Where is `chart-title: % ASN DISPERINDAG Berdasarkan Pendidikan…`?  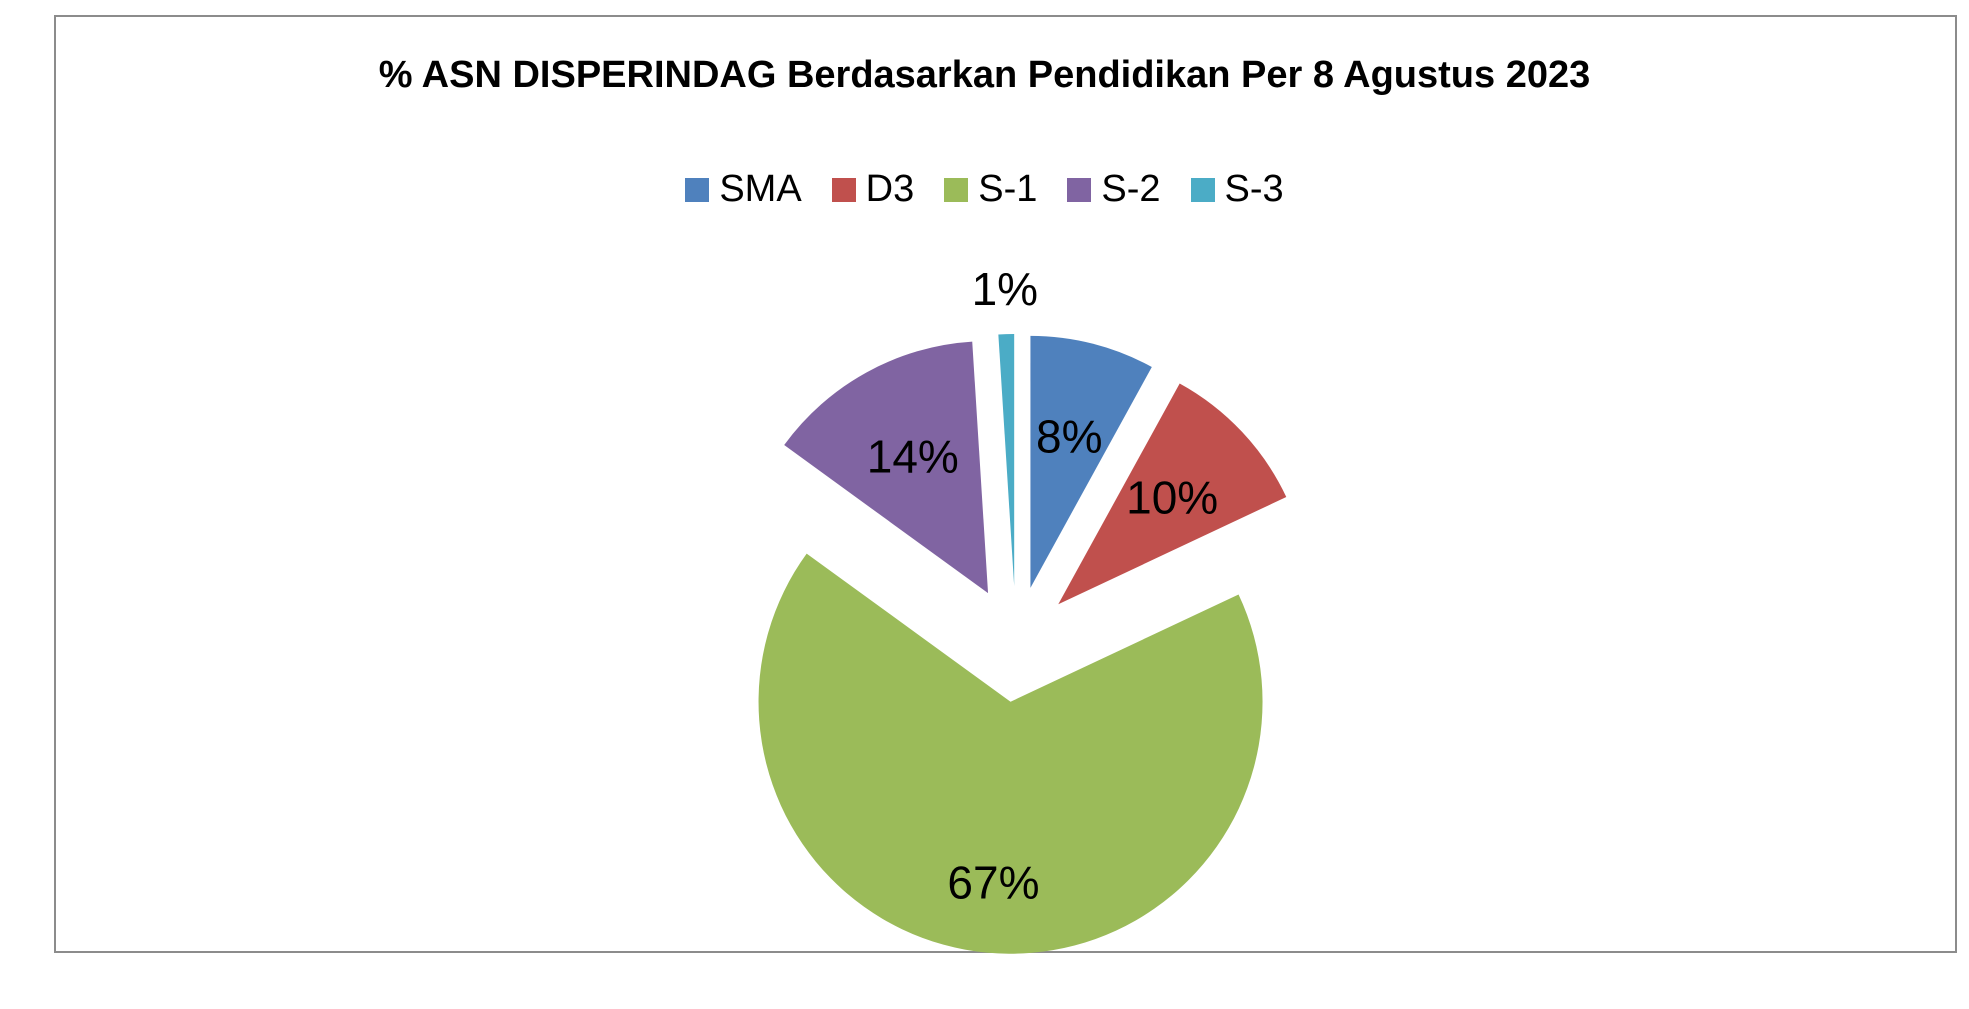
chart-title: % ASN DISPERINDAG Berdasarkan Pendidikan… is located at coordinates (984, 75).